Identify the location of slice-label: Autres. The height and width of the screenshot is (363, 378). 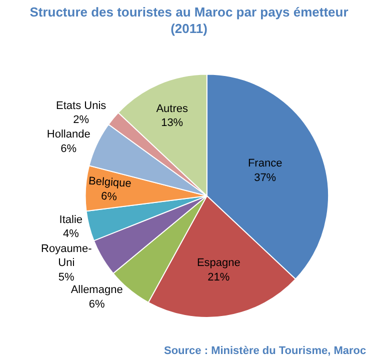
(172, 108).